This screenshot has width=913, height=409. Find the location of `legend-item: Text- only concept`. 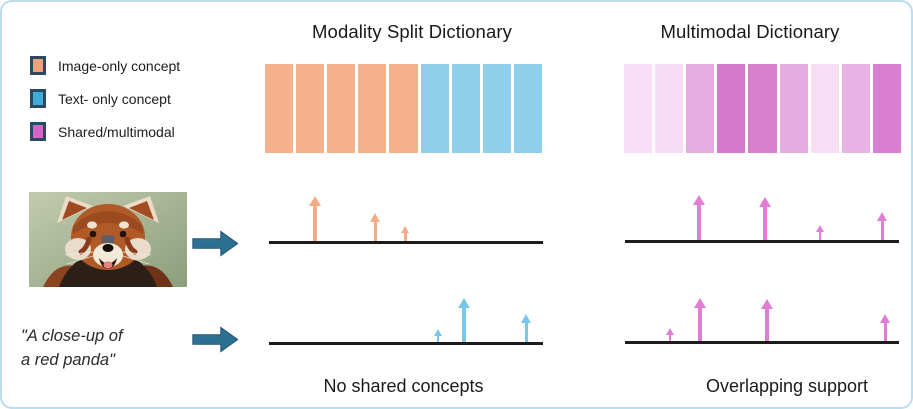

legend-item: Text- only concept is located at coordinates (105, 98).